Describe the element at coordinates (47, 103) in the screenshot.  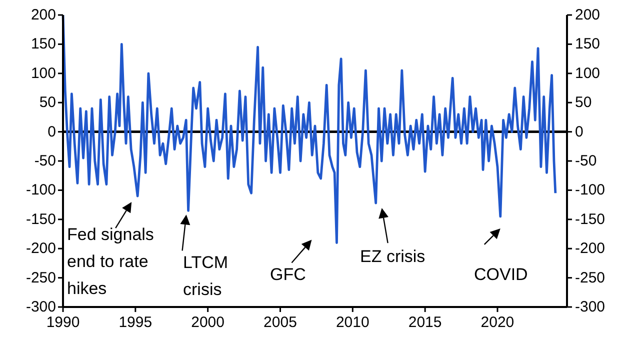
I see `y-tick-label: 50` at that location.